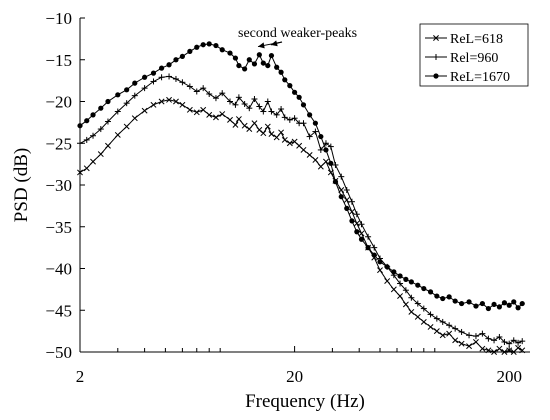 This screenshot has width=550, height=420. I want to click on legend-entry: Rel=960, so click(461, 58).